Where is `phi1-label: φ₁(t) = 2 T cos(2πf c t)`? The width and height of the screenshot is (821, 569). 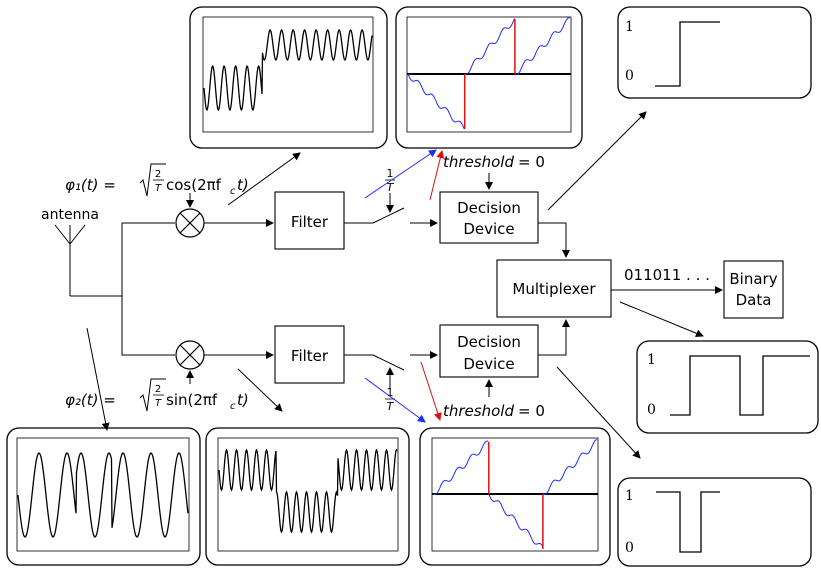 phi1-label: φ₁(t) = 2 T cos(2πf c t) is located at coordinates (157, 180).